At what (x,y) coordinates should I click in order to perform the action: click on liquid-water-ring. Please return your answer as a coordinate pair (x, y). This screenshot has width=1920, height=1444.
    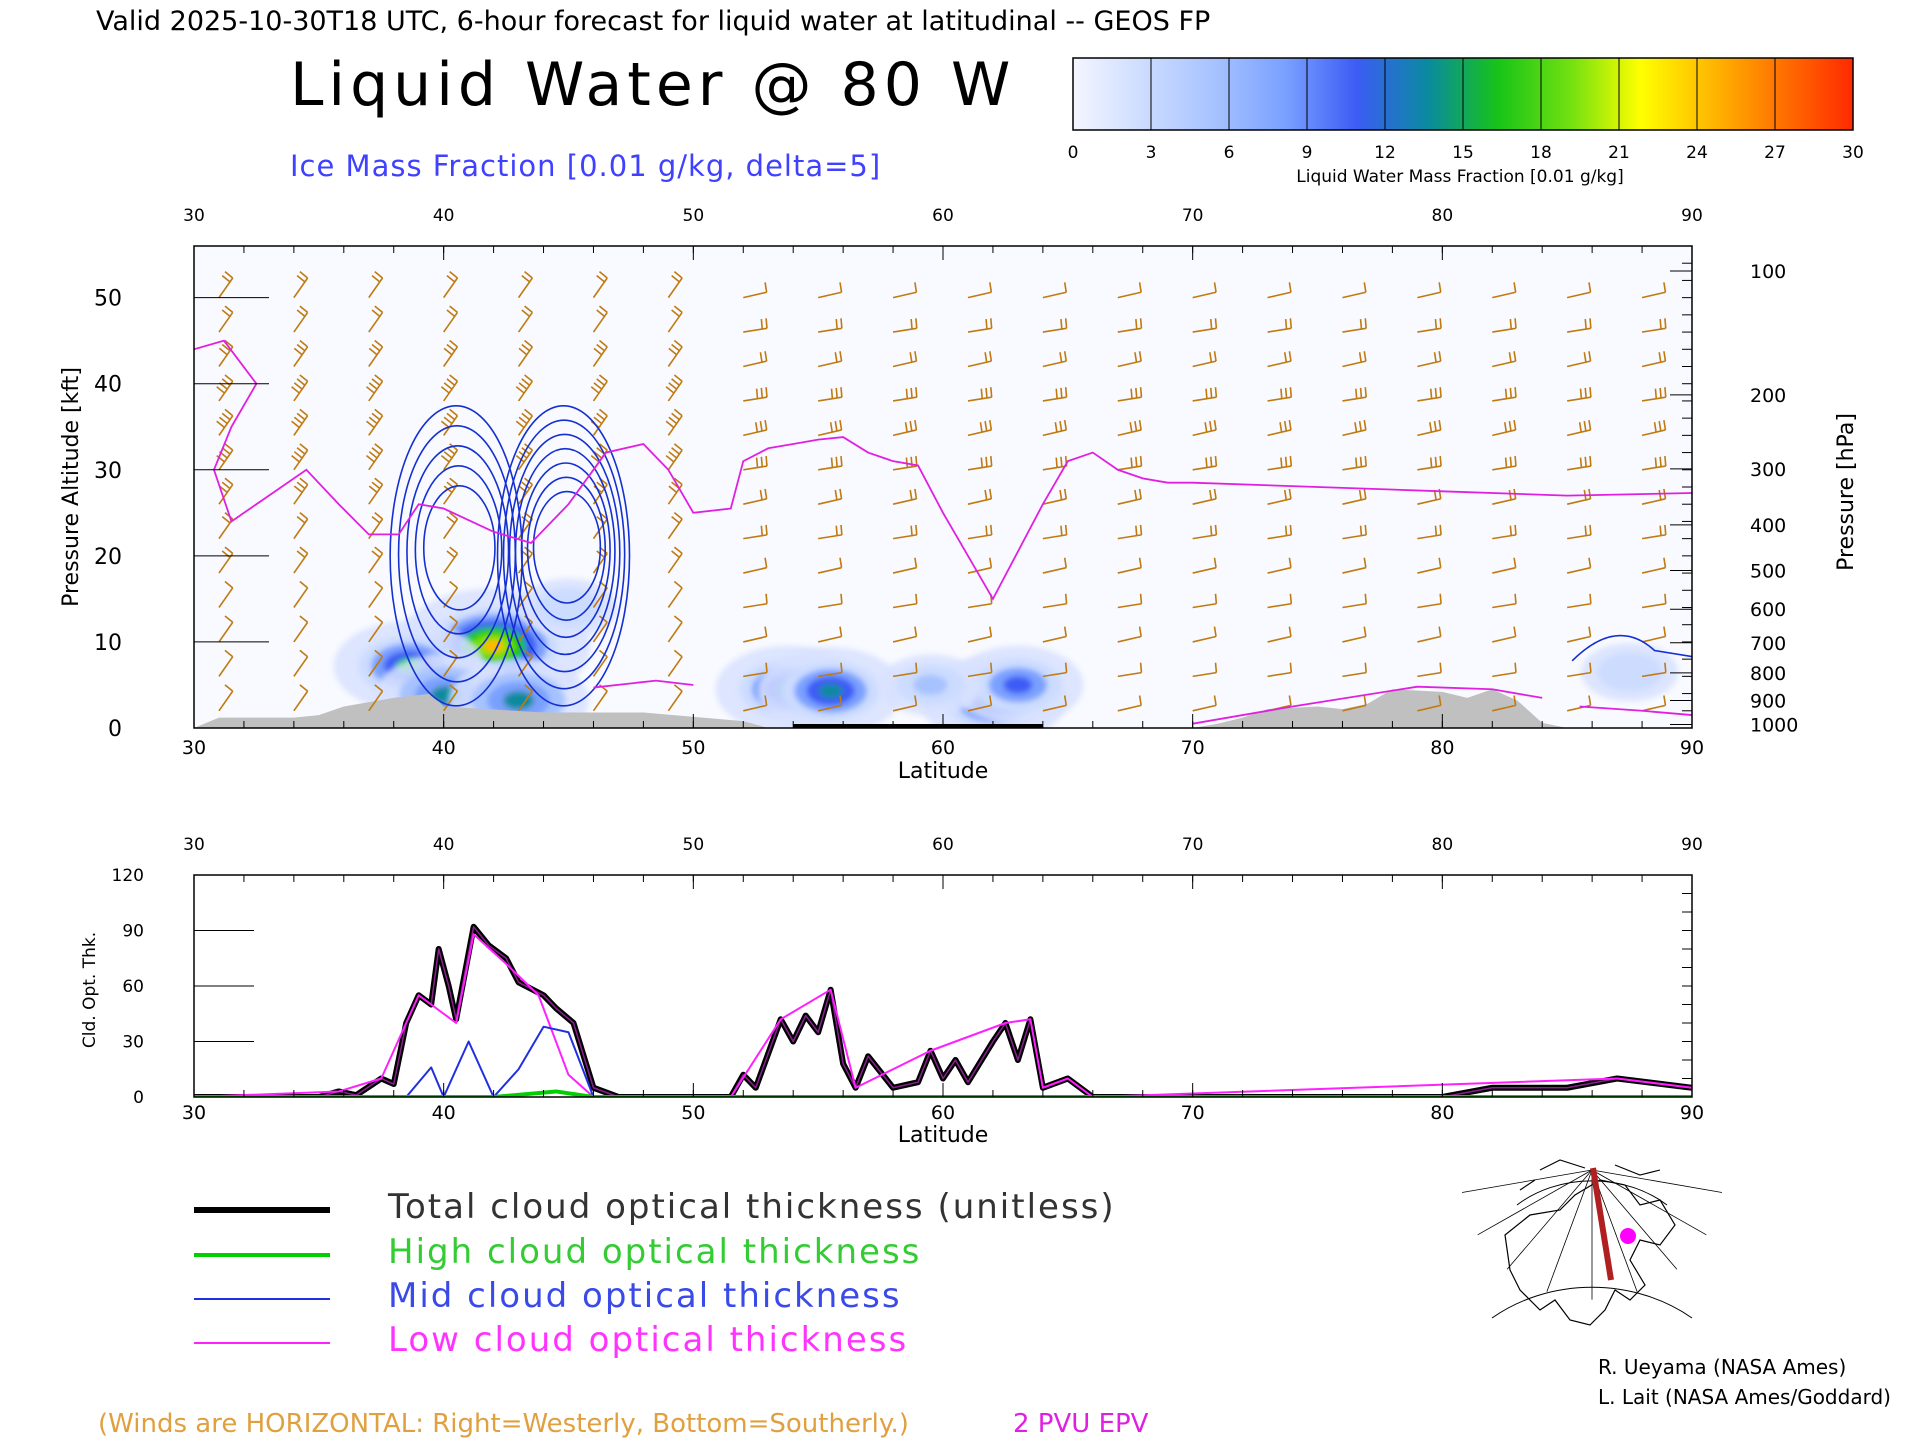
    Looking at the image, I should click on (930, 685).